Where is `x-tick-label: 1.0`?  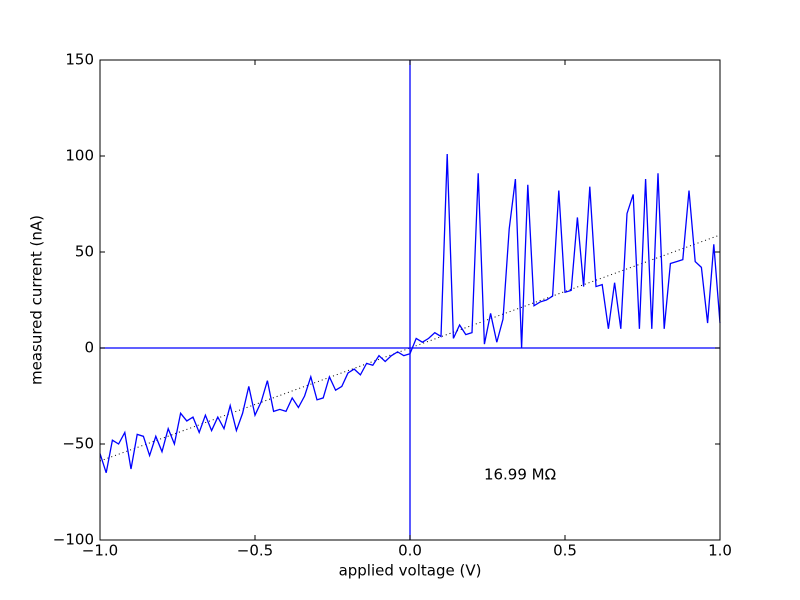
x-tick-label: 1.0 is located at coordinates (720, 551).